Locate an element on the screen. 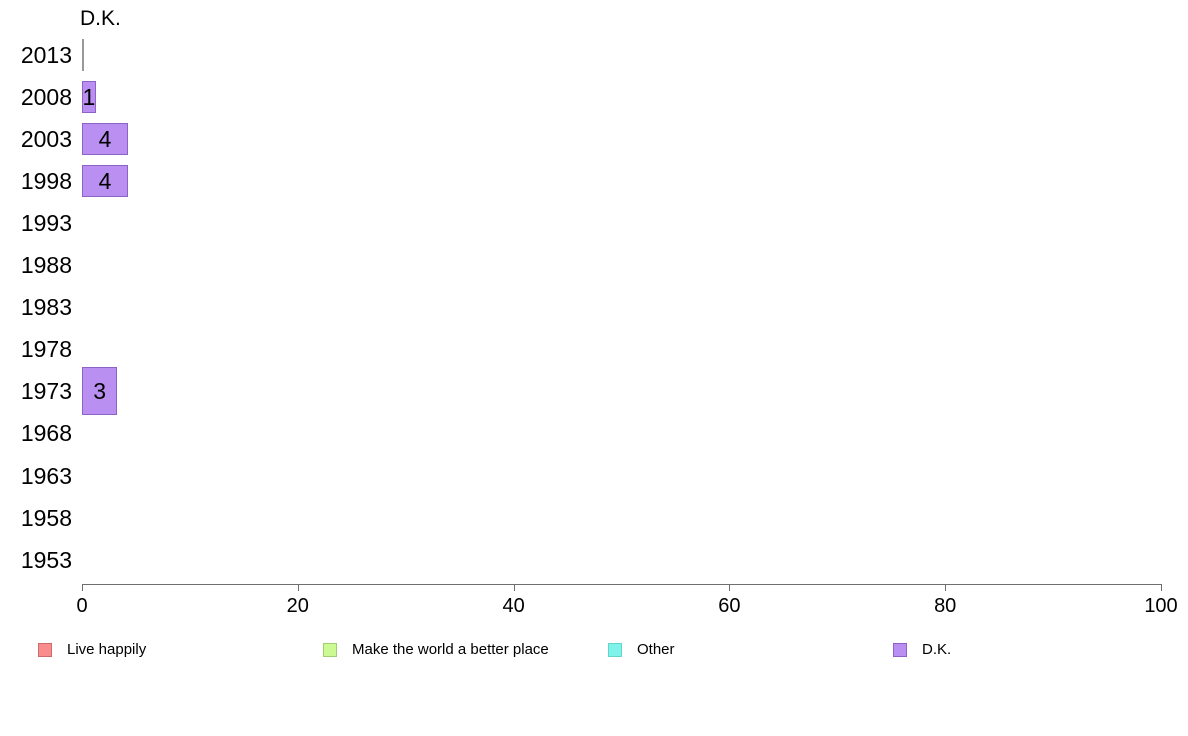 The width and height of the screenshot is (1188, 736). bar-value-label: 1 is located at coordinates (89, 96).